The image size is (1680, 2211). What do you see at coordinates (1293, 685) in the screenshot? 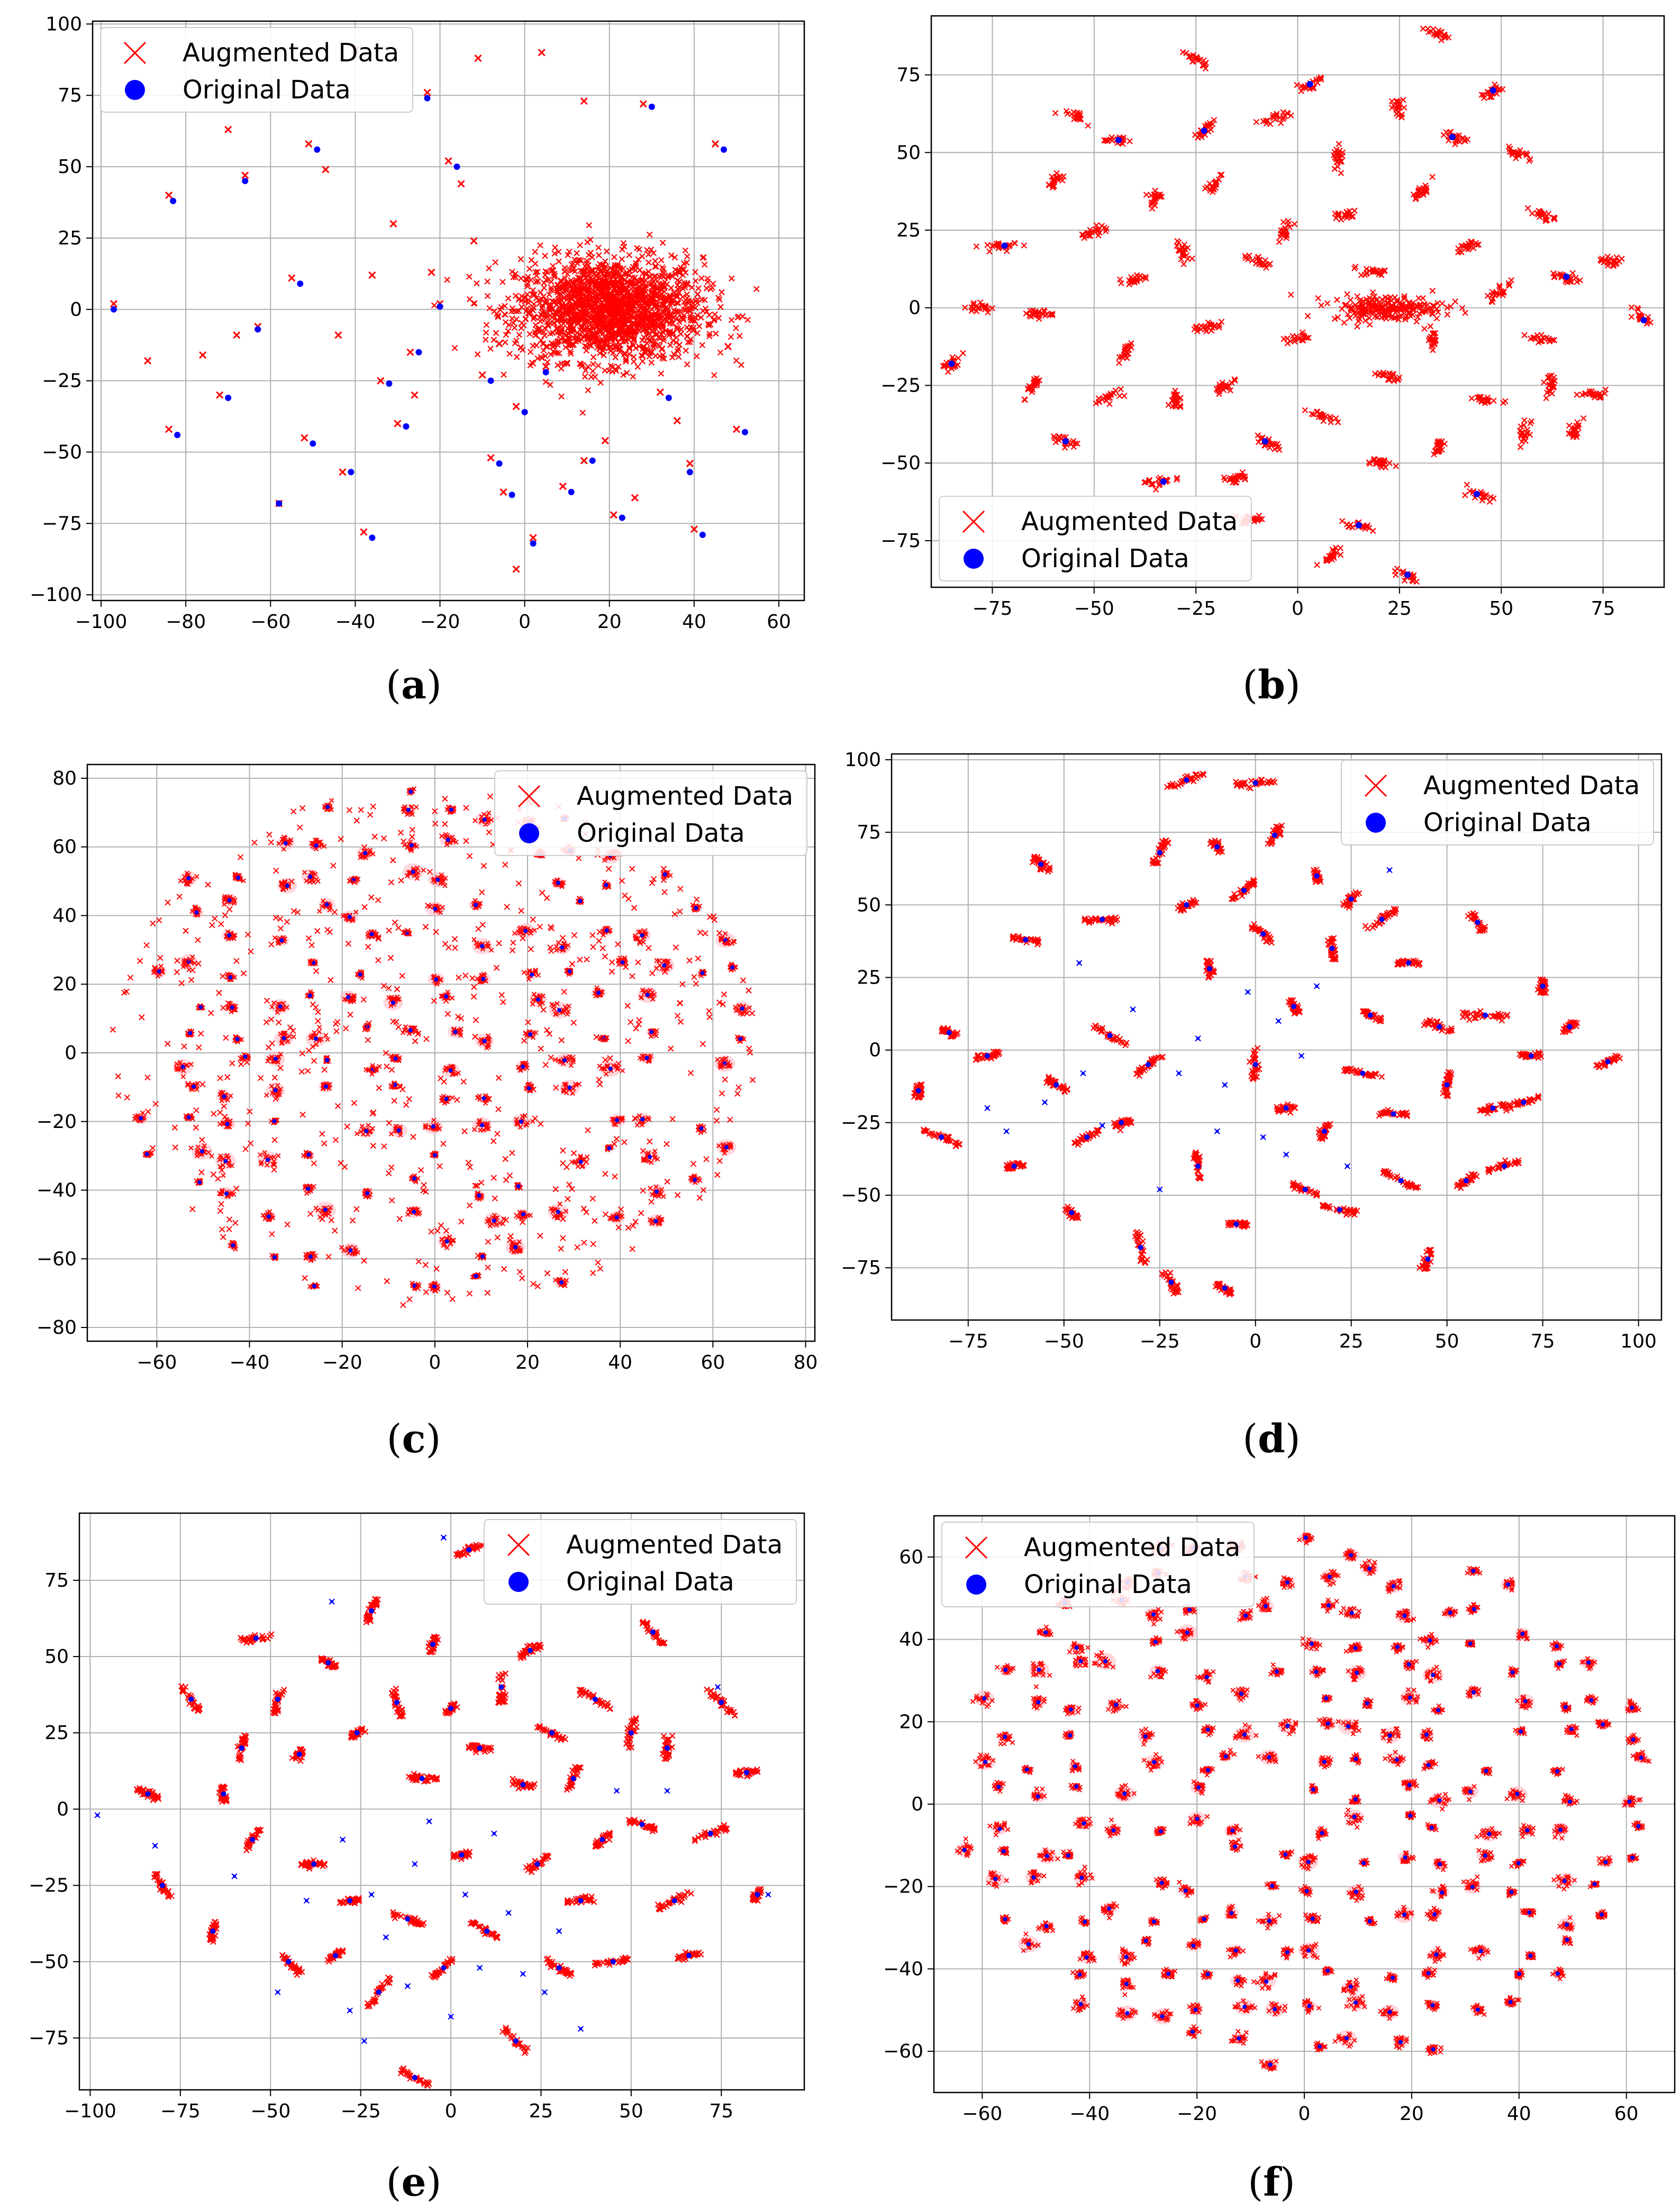
I see `caption-paren: )` at bounding box center [1293, 685].